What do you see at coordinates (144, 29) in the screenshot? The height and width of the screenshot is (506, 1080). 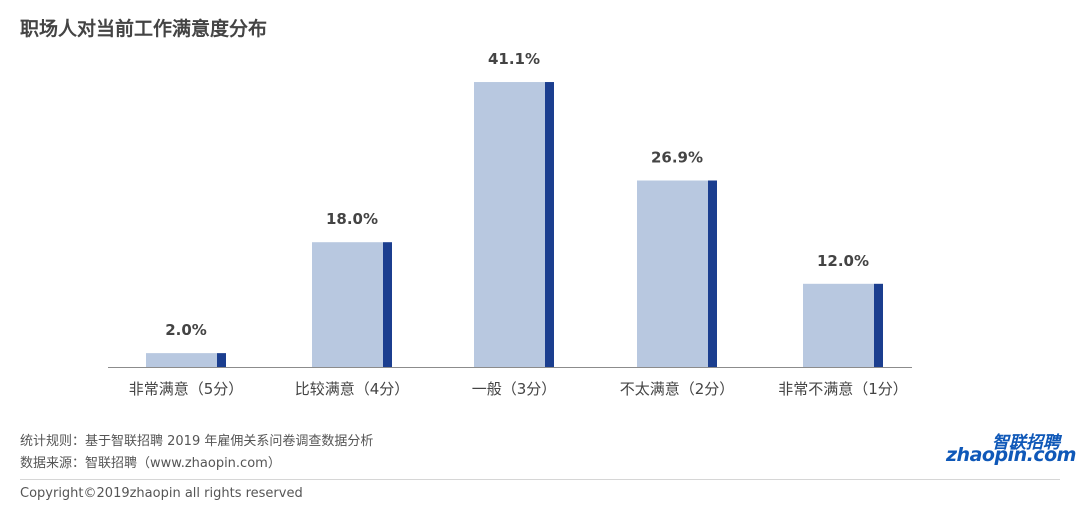 I see `chart-title: 职场人对当前工作满意度分布` at bounding box center [144, 29].